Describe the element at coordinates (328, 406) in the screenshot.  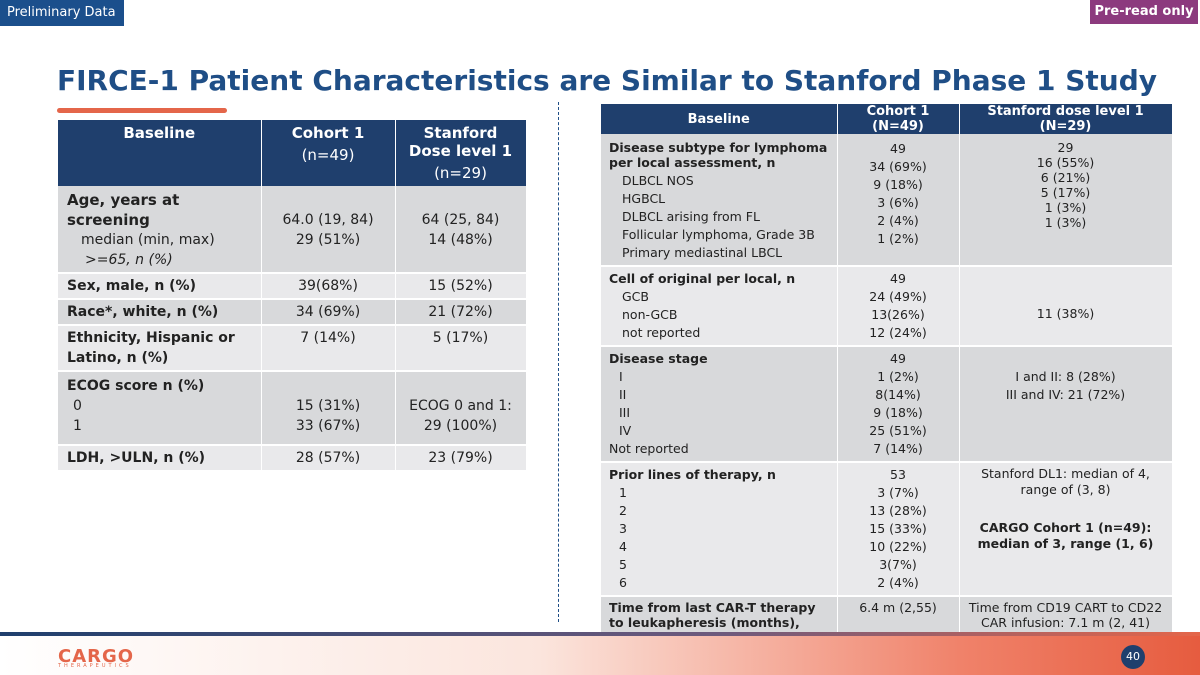
I see `ecog-0-cohort1: 15 (31%)` at that location.